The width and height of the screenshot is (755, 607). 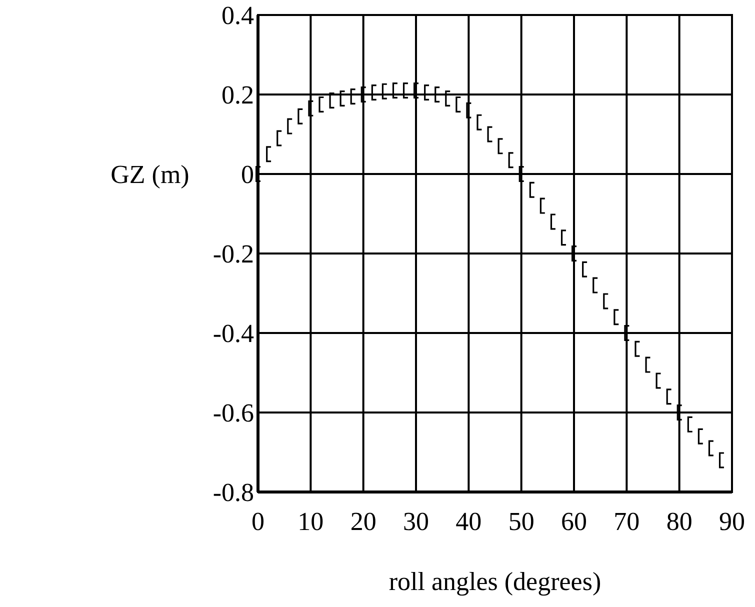 What do you see at coordinates (238, 15) in the screenshot?
I see `y-tick-label: 0.4` at bounding box center [238, 15].